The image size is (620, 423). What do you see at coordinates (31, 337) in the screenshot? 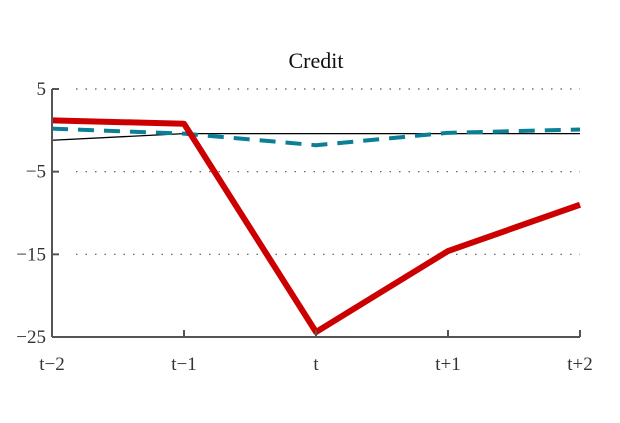
I see `y-tick-label-3: −25` at bounding box center [31, 337].